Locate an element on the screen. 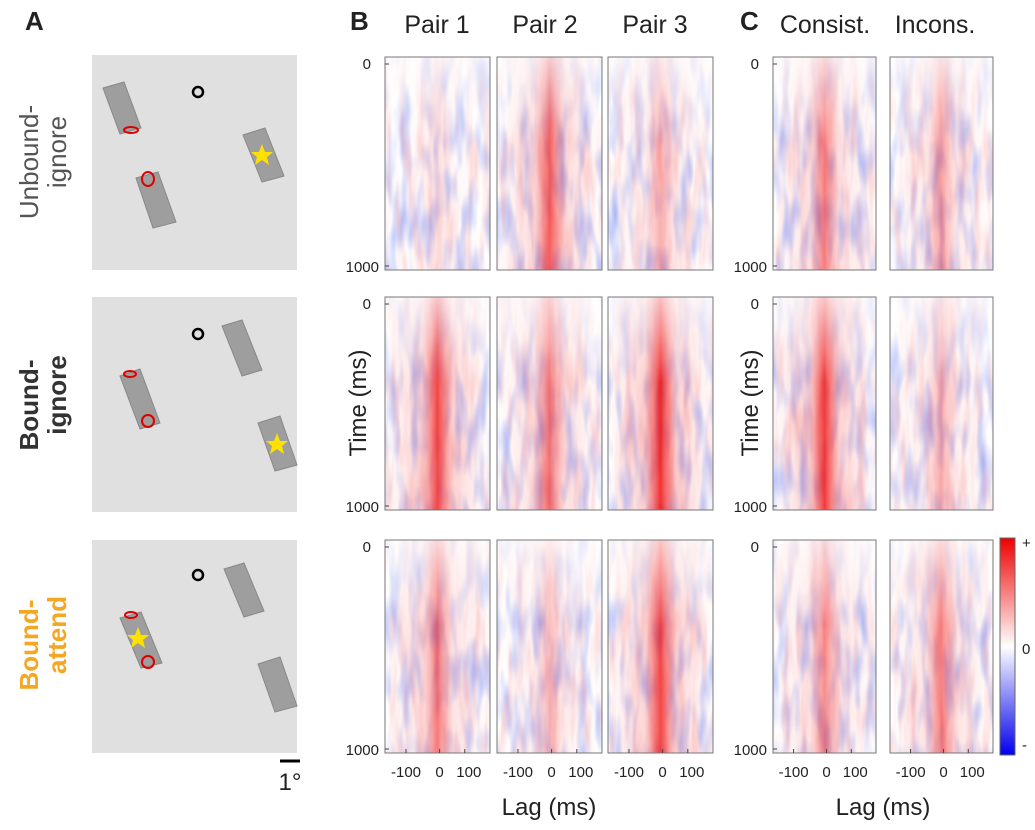  colorbar is located at coordinates (1007, 646).